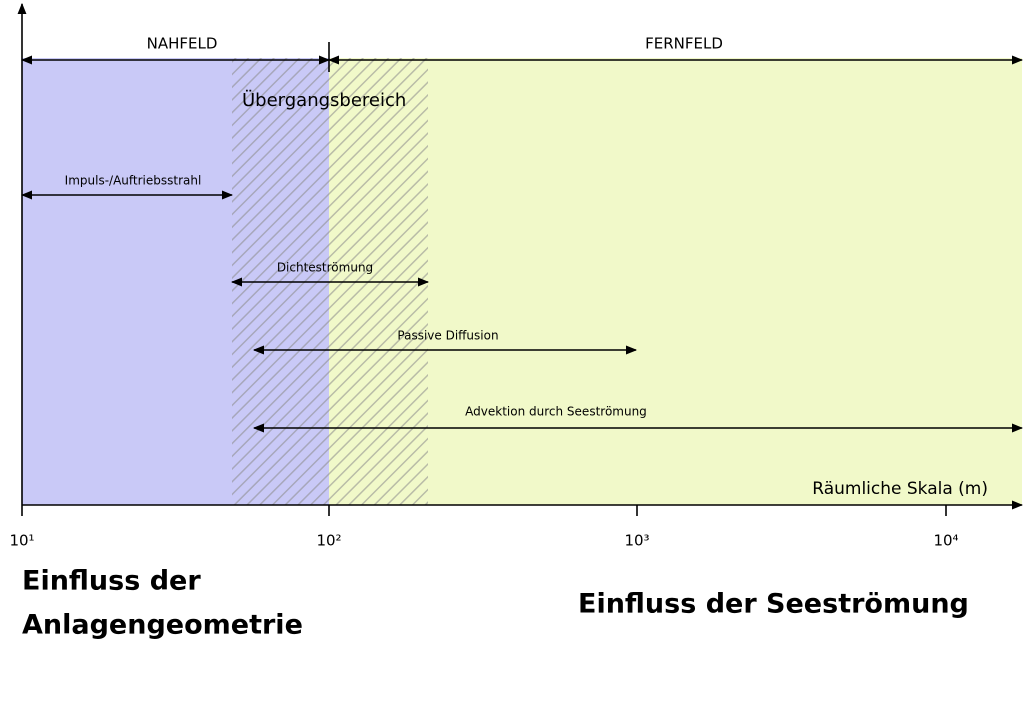 Image resolution: width=1024 pixels, height=726 pixels. What do you see at coordinates (900, 489) in the screenshot?
I see `axis-label: Räumliche Skala (m)` at bounding box center [900, 489].